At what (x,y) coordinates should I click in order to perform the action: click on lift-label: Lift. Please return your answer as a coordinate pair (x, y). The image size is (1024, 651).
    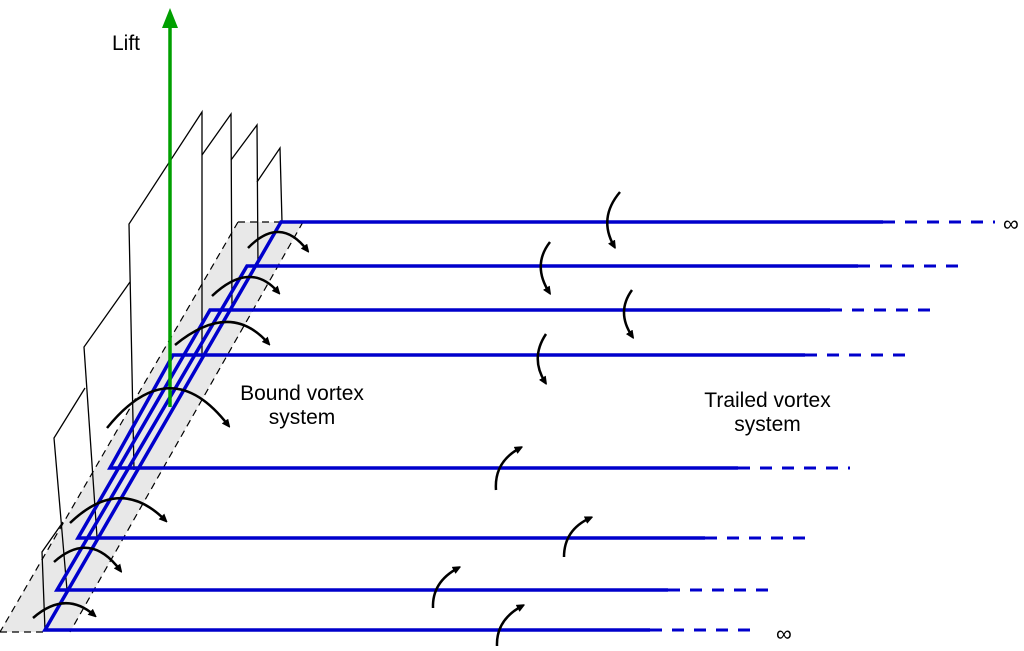
    Looking at the image, I should click on (126, 43).